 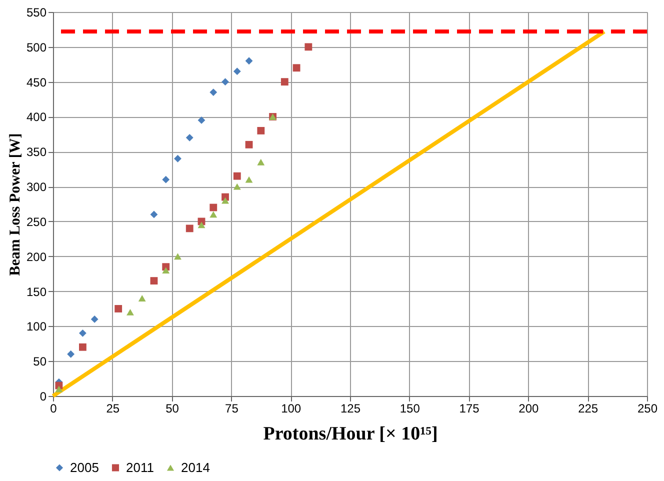 What do you see at coordinates (36, 152) in the screenshot?
I see `y-tick-label: 350` at bounding box center [36, 152].